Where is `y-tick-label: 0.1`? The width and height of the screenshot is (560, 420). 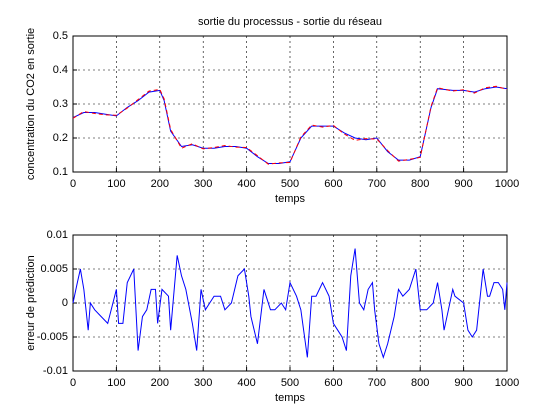
y-tick-label: 0.1 is located at coordinates (60, 172).